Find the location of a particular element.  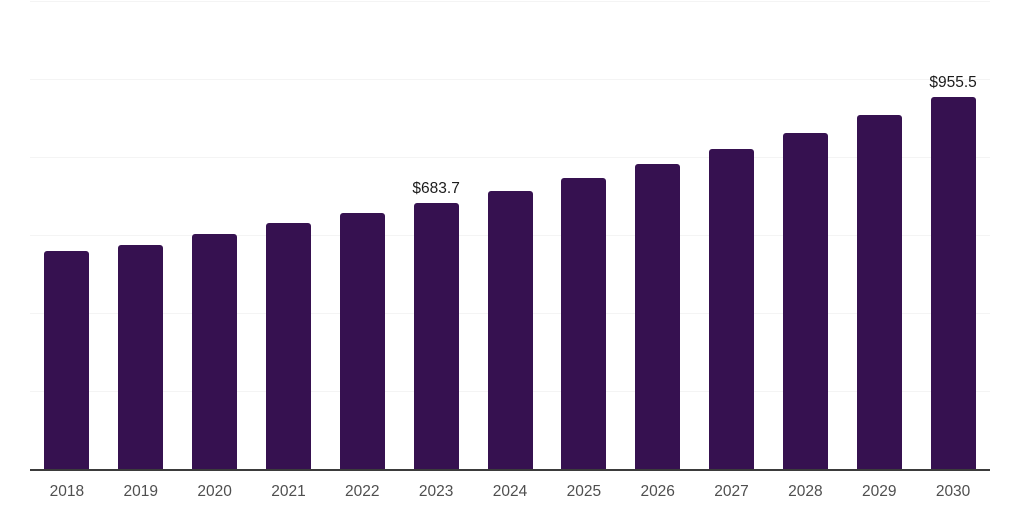

x-tick-label-2027: 2027 is located at coordinates (731, 491).